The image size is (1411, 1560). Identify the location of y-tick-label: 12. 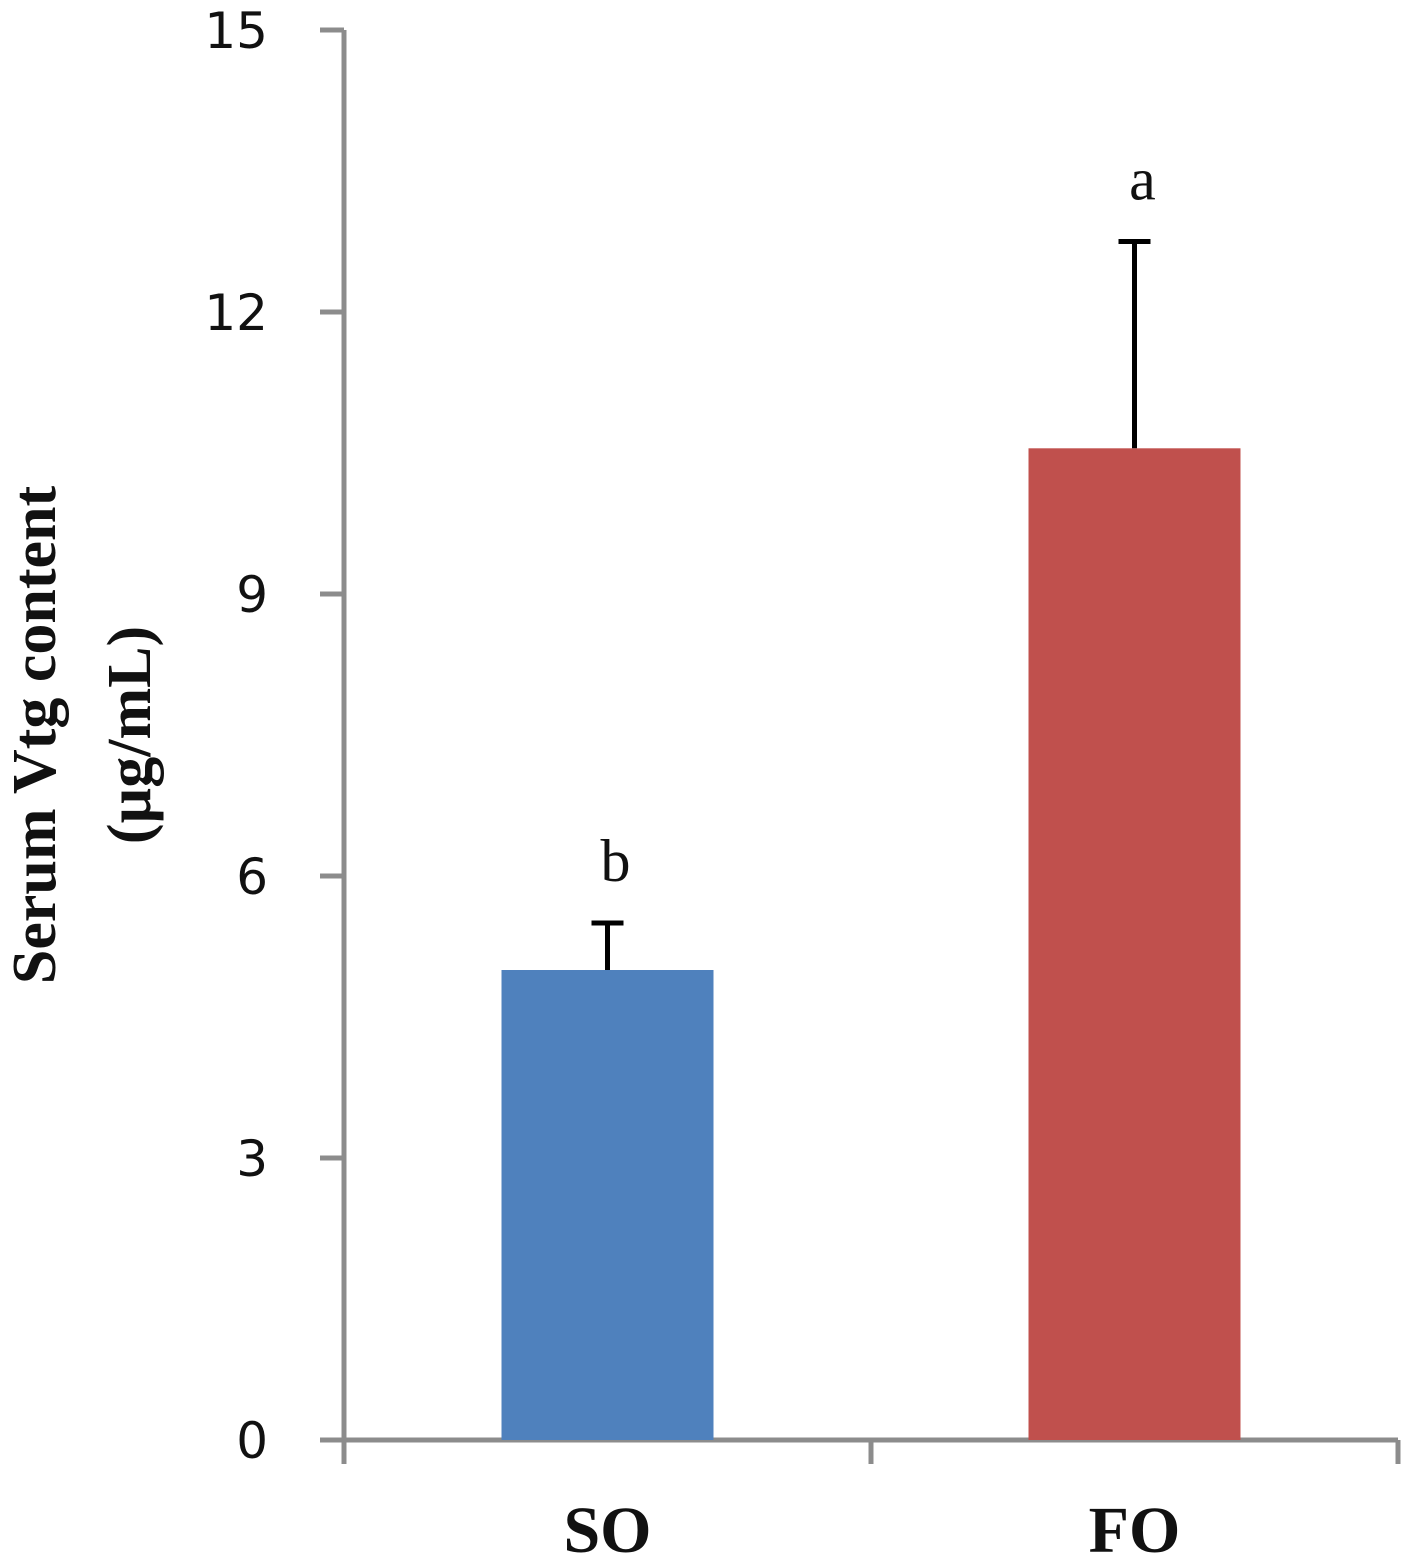
(236, 313).